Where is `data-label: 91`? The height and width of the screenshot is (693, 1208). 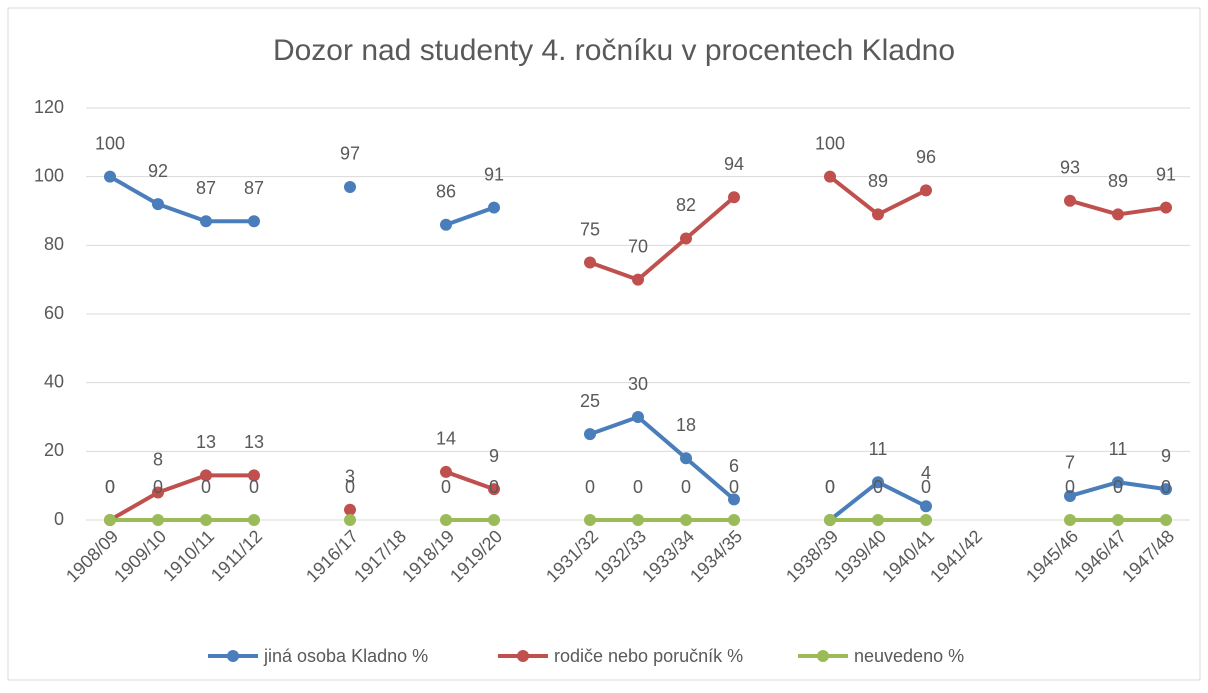 data-label: 91 is located at coordinates (494, 174).